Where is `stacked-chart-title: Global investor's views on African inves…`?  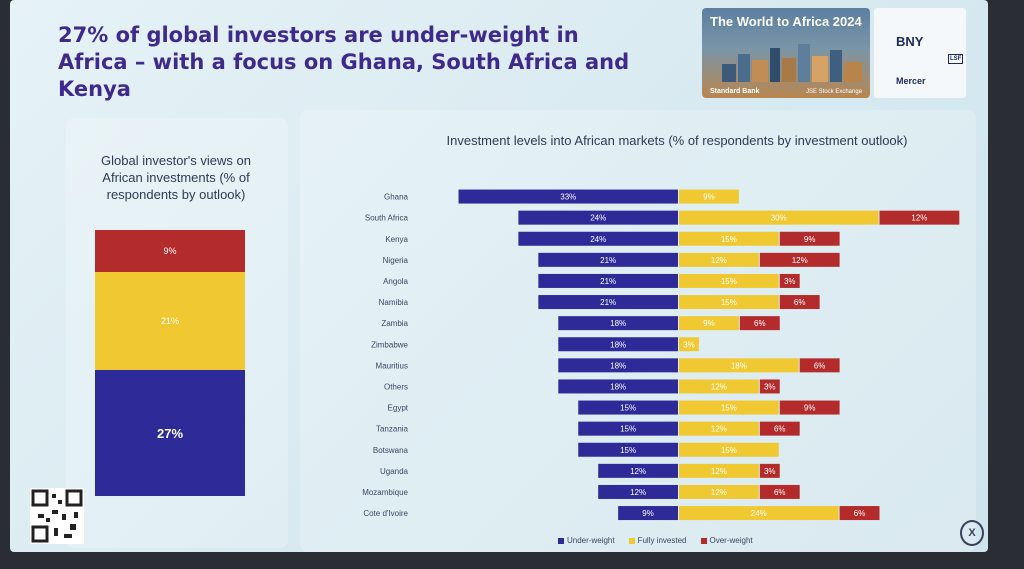
stacked-chart-title: Global investor's views on African inves… is located at coordinates (176, 177).